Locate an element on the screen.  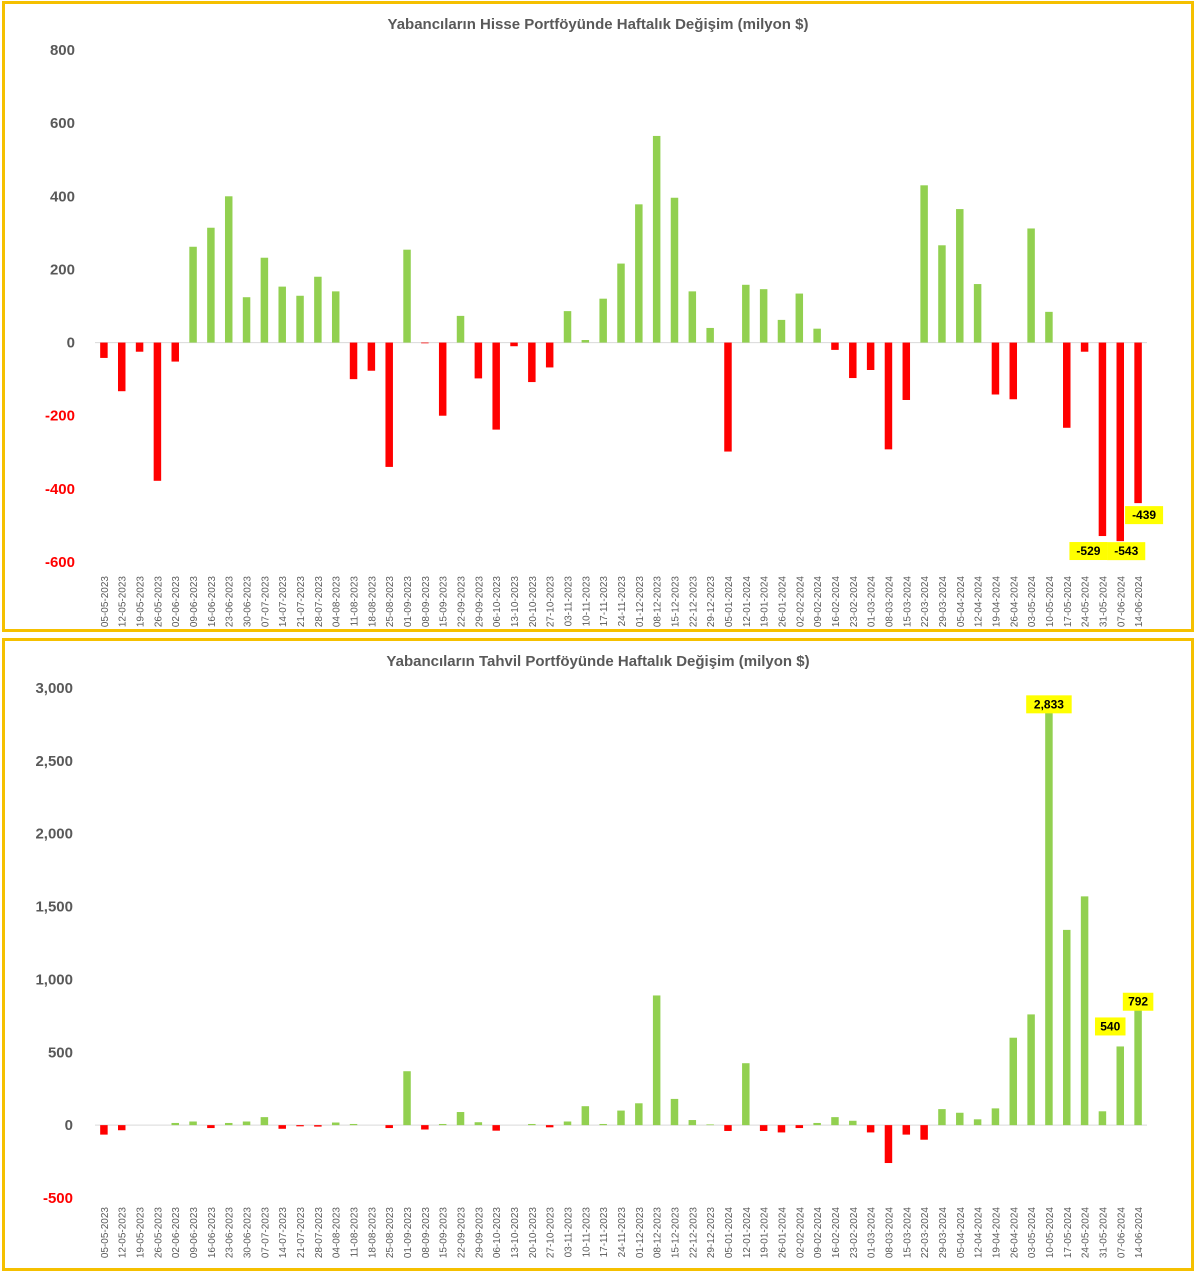
category-label: 10-11-2023 is located at coordinates (586, 601).